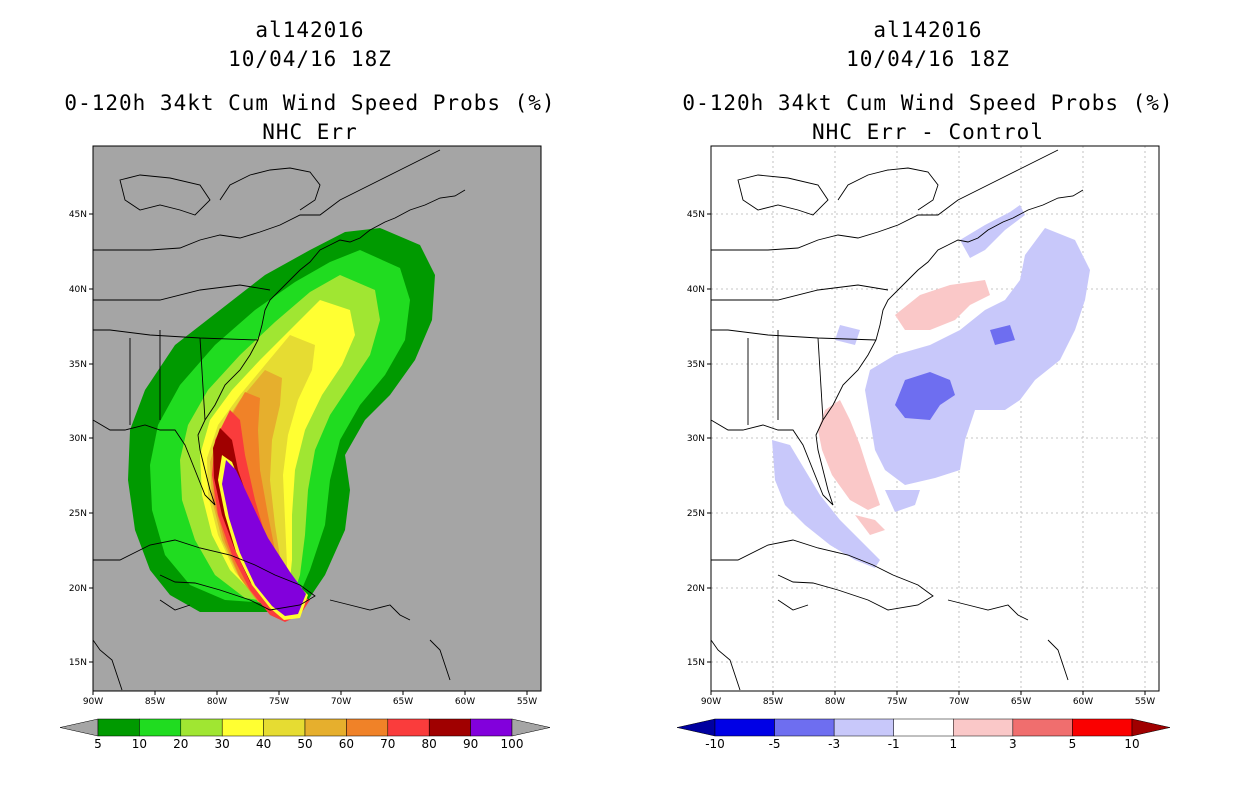  What do you see at coordinates (696, 727) in the screenshot?
I see `right-colorbar-under-triangle` at bounding box center [696, 727].